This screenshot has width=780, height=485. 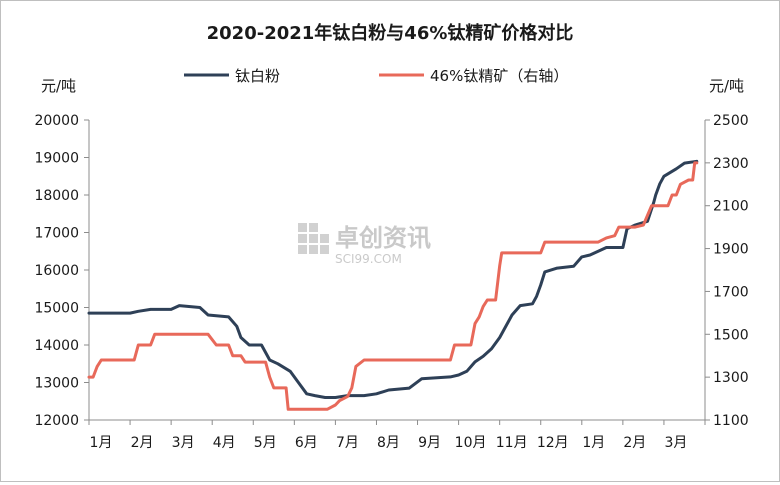 What do you see at coordinates (731, 250) in the screenshot?
I see `y-right-tick-label: 1900` at bounding box center [731, 250].